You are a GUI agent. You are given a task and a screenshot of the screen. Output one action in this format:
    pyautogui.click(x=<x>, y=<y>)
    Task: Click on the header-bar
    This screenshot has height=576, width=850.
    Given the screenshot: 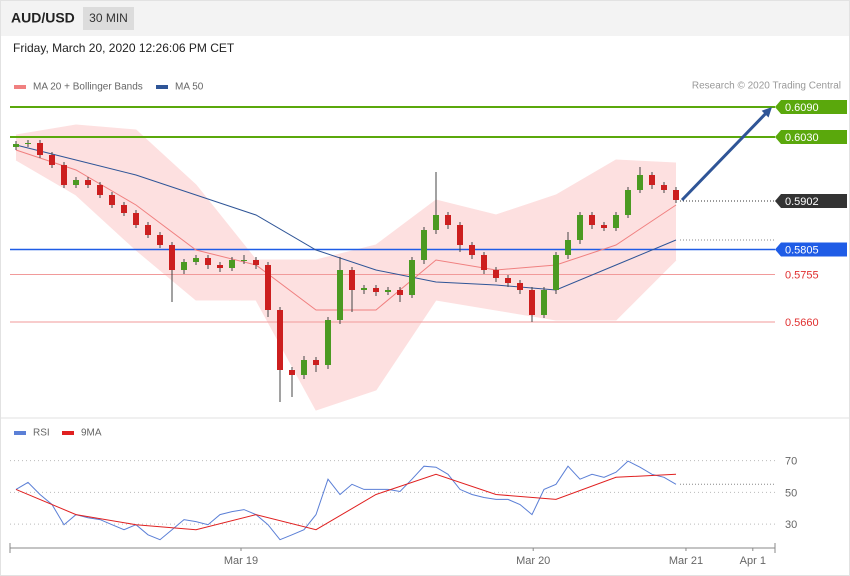 What is the action you would take?
    pyautogui.click(x=425, y=18)
    